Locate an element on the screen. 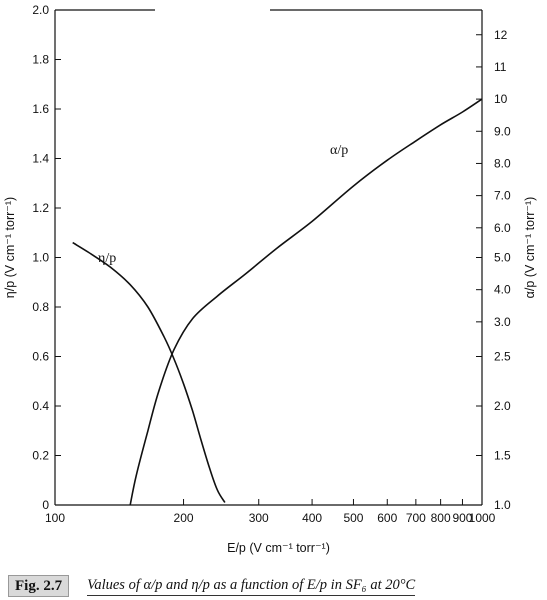  x-axis-title: E/p (V cm⁻¹ torr⁻¹) is located at coordinates (278, 548).